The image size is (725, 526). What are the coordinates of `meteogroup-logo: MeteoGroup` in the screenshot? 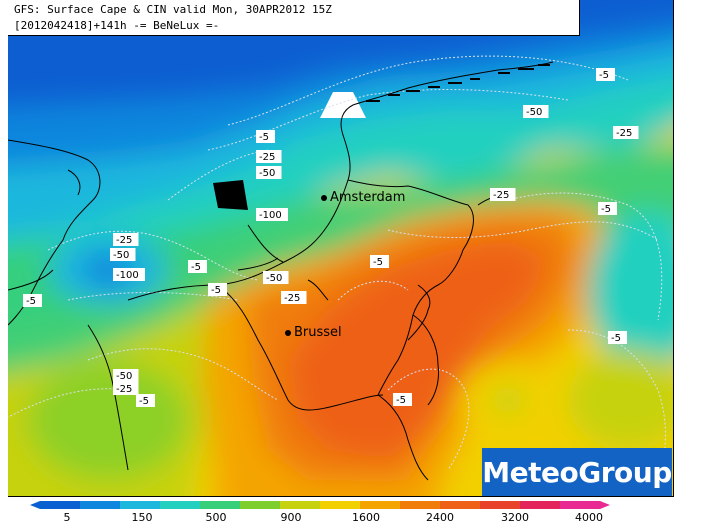 It's located at (577, 472).